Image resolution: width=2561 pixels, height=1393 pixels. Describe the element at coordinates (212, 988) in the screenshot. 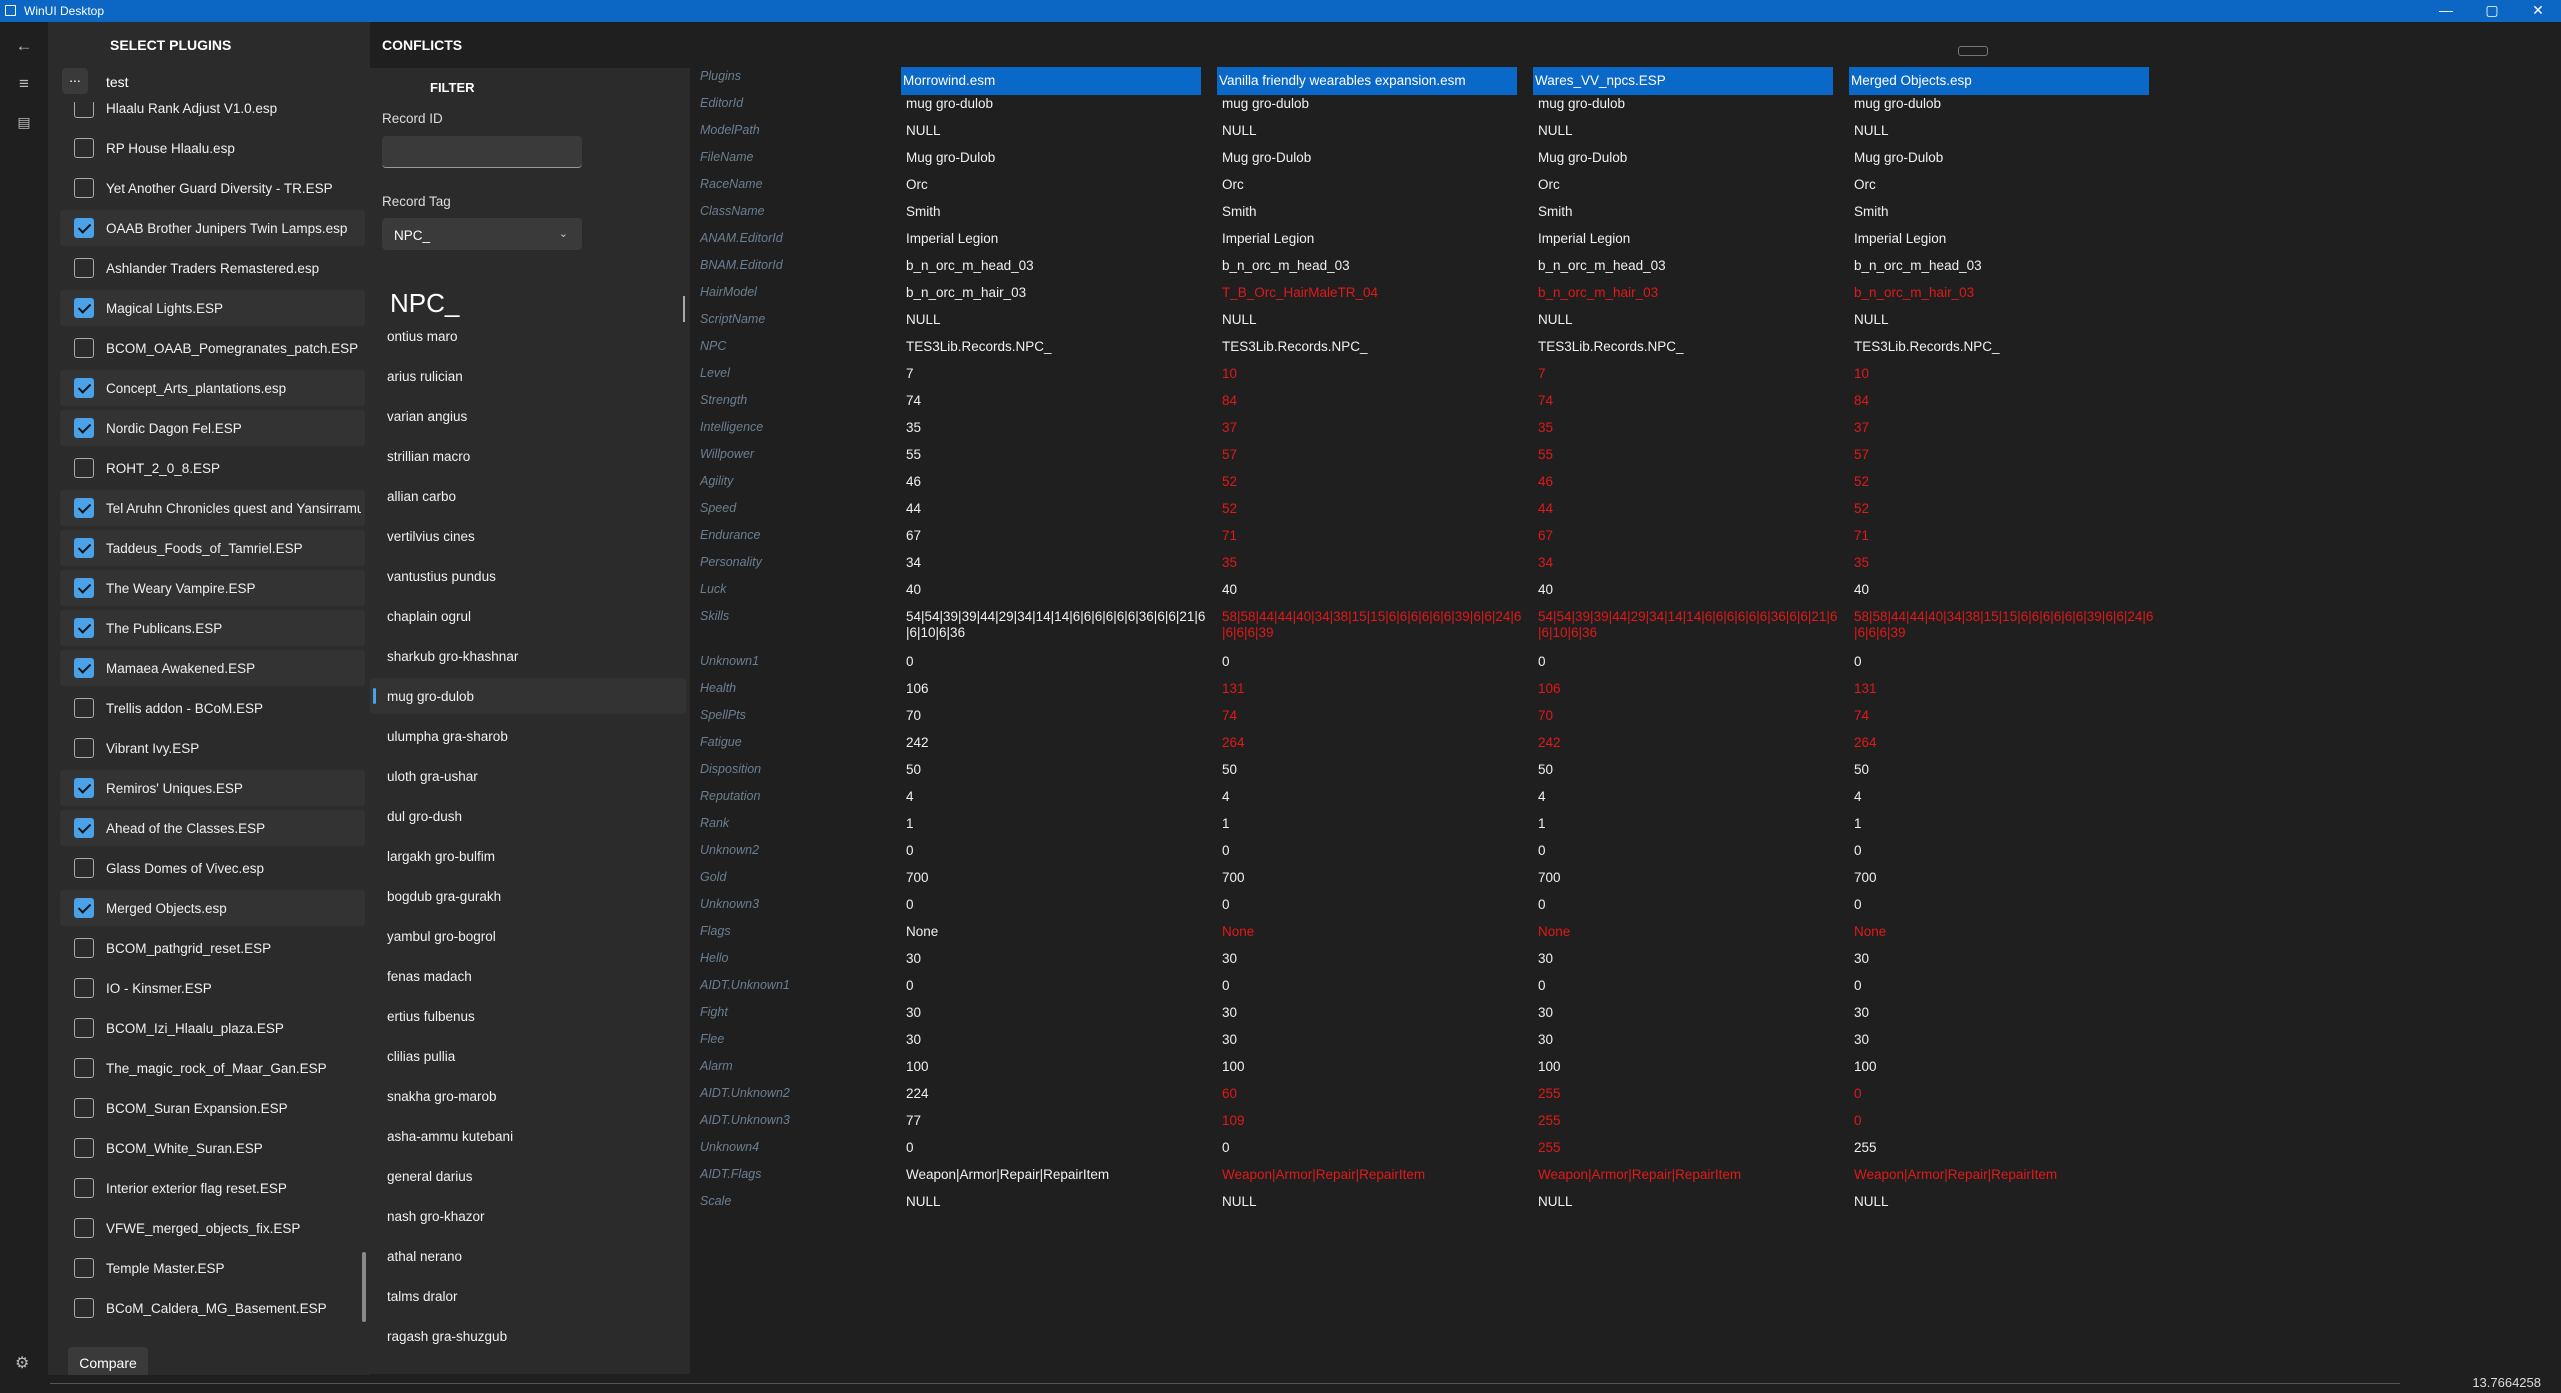

I see `plugin-item: IO - Kinsmer.ESP` at that location.